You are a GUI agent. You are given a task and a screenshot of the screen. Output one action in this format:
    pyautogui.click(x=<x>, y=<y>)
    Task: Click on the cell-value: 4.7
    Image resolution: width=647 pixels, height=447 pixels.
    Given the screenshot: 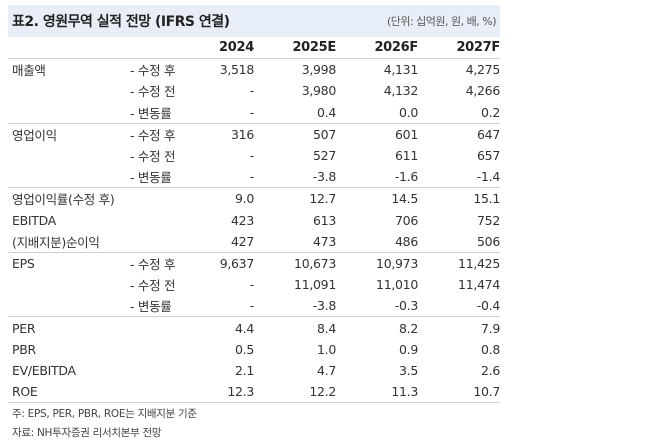 What is the action you would take?
    pyautogui.click(x=326, y=370)
    